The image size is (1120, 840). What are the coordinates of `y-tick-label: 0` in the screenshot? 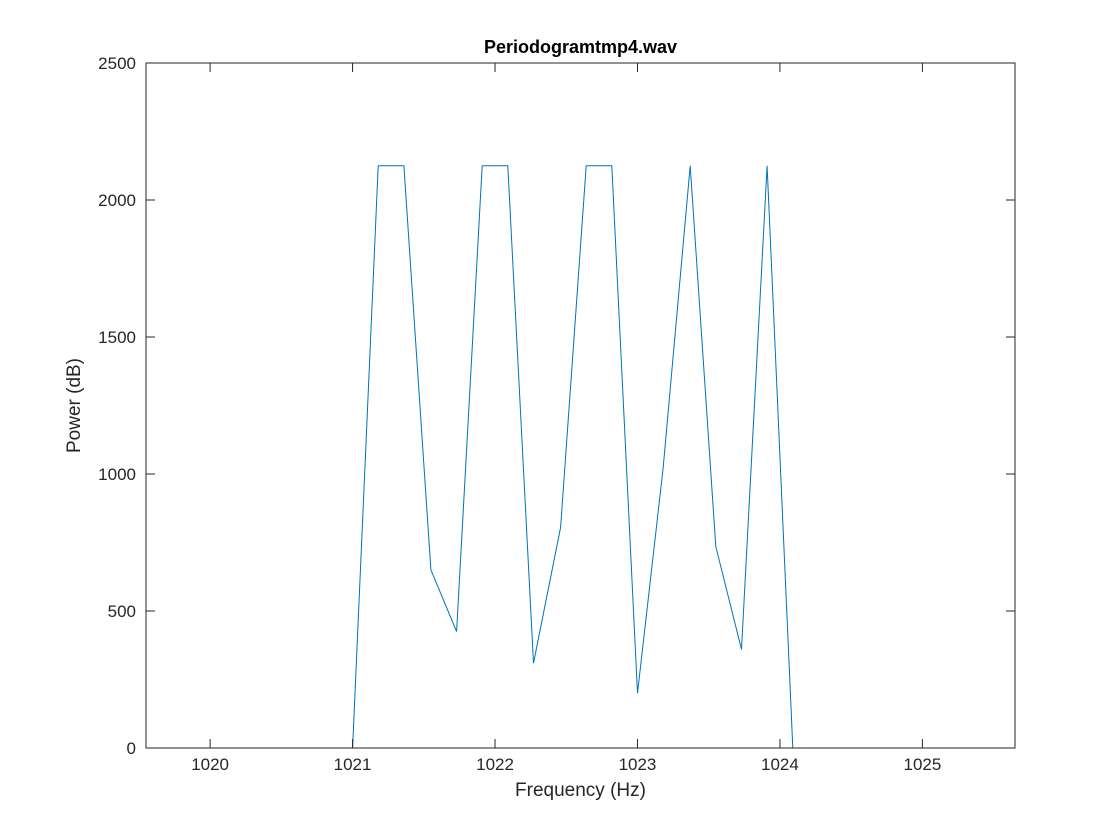 It's located at (131, 748).